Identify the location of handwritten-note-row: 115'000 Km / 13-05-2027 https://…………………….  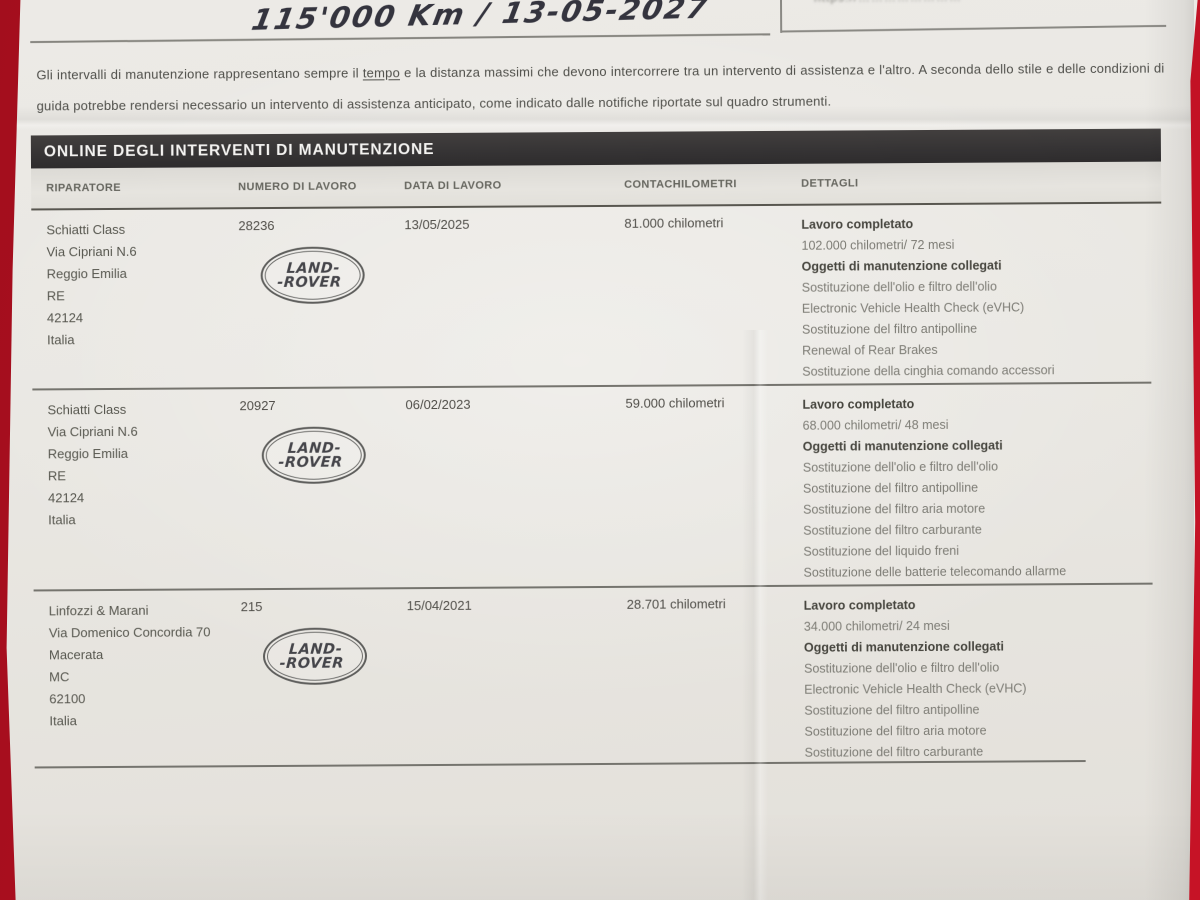
(599, 22).